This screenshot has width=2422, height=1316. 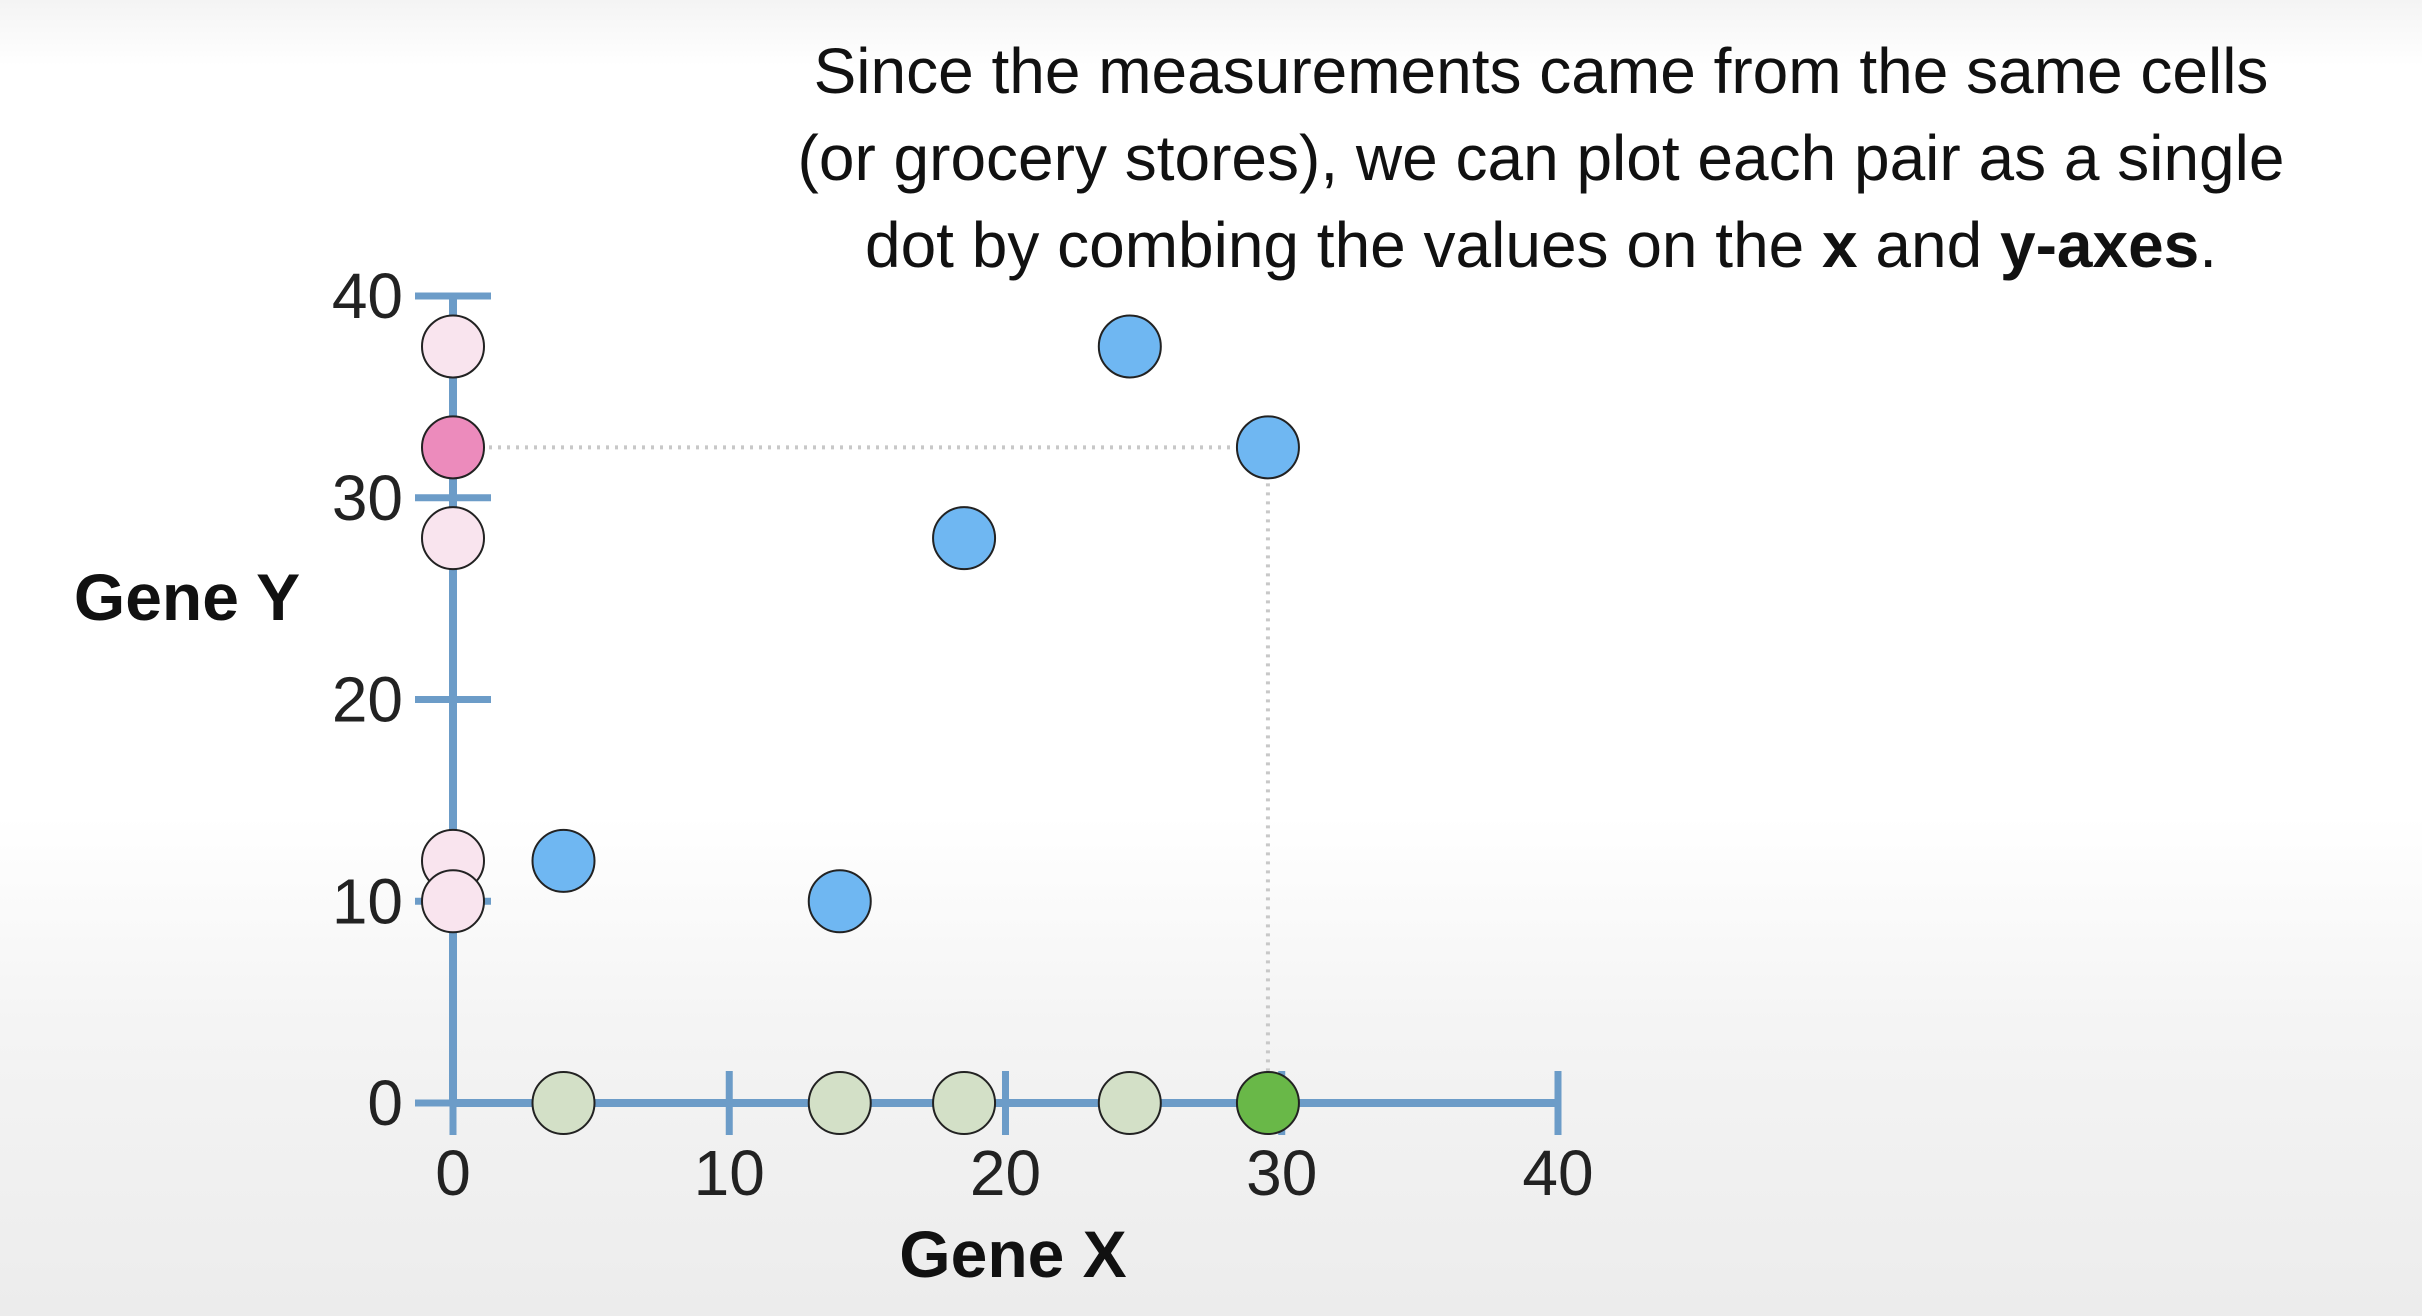 What do you see at coordinates (411, 699) in the screenshot?
I see `y-axis-ticks: 0 10 20 30 40` at bounding box center [411, 699].